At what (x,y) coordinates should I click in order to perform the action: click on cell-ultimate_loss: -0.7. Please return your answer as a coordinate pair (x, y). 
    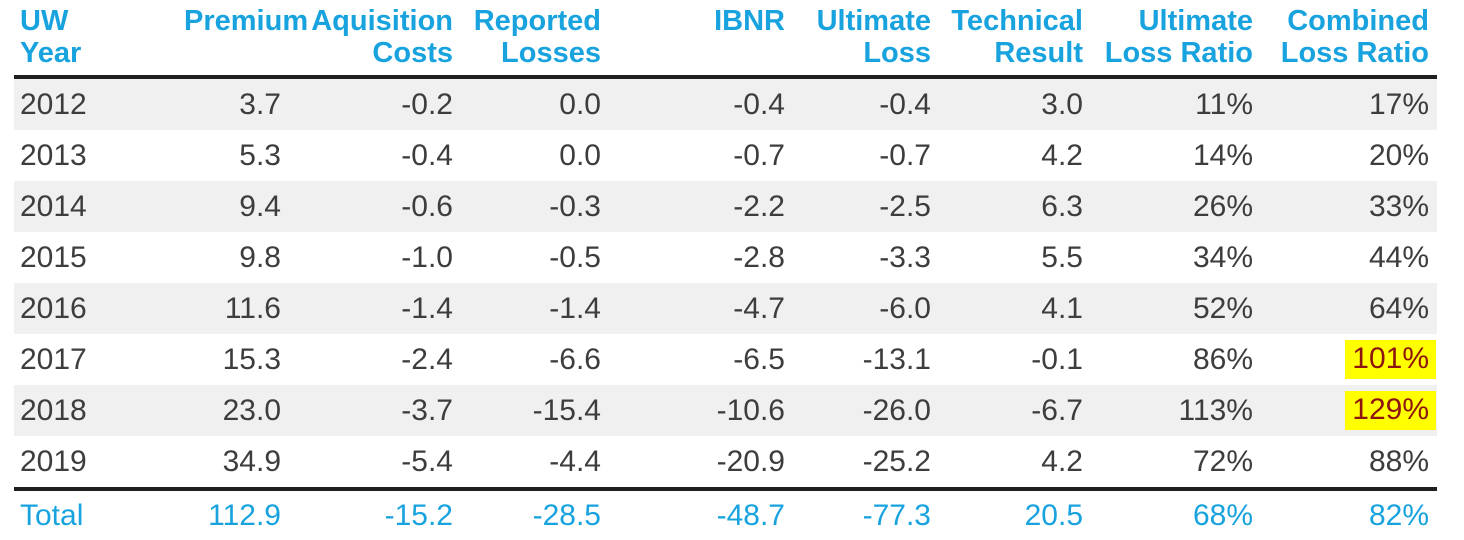
    Looking at the image, I should click on (905, 155).